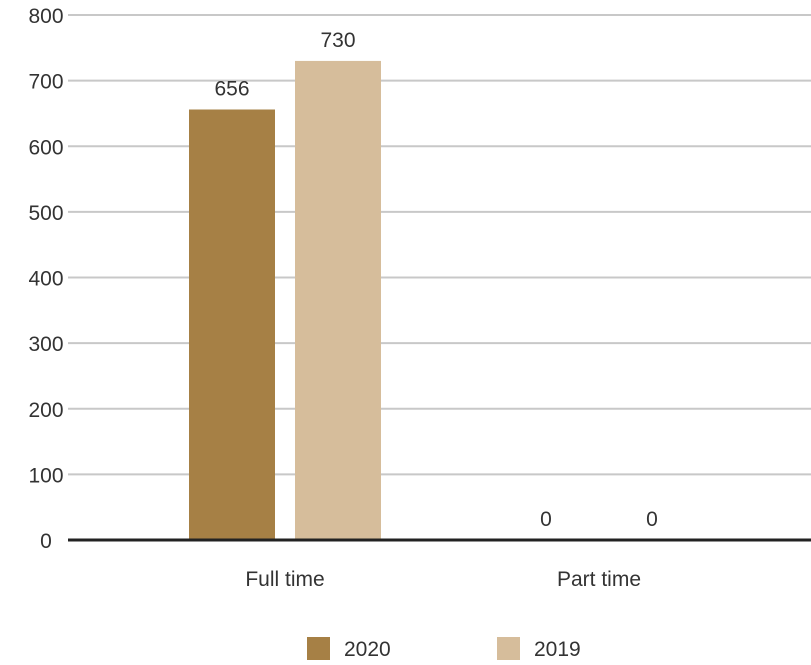 This screenshot has width=811, height=665. What do you see at coordinates (45, 344) in the screenshot?
I see `y-tick-label: 300` at bounding box center [45, 344].